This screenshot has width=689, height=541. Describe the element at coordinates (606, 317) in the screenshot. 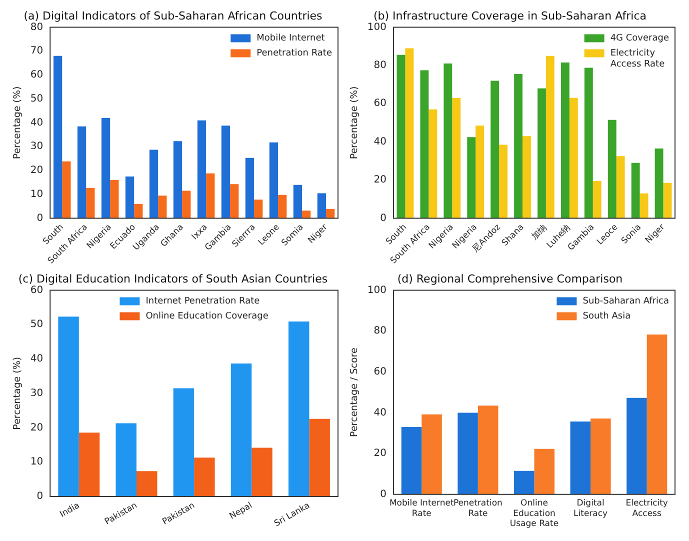

I see `legend-label: South Asia` at that location.